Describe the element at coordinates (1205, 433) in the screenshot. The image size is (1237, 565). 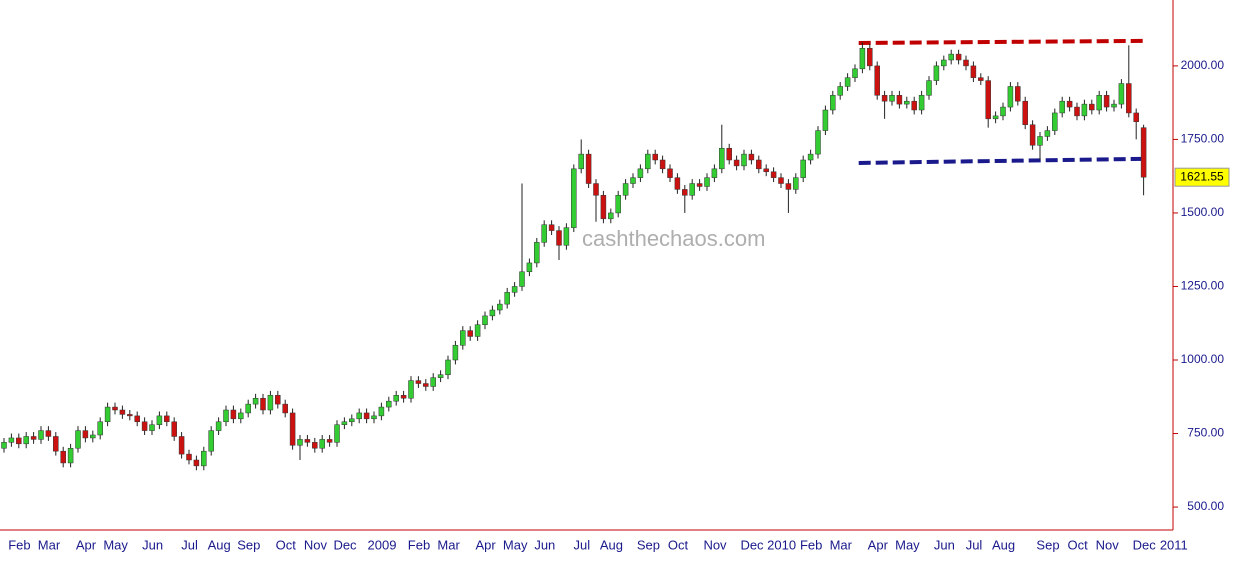
I see `y-tick-label: 750.00` at that location.